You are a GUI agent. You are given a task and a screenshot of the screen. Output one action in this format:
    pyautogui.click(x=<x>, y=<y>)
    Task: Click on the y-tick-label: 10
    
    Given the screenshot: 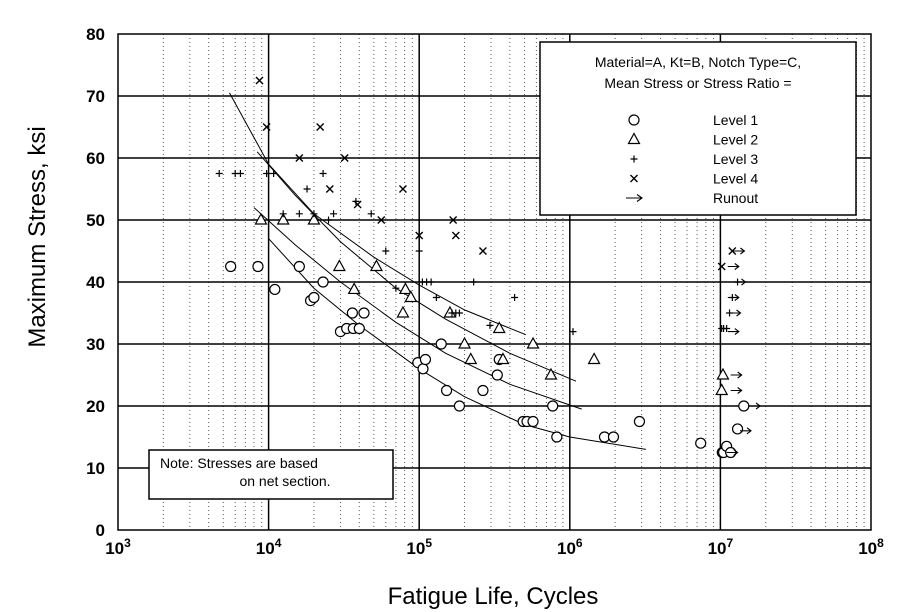 What is the action you would take?
    pyautogui.click(x=95, y=468)
    